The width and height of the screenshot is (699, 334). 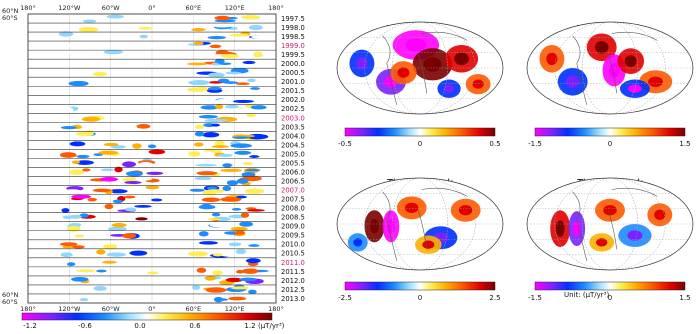 What do you see at coordinates (610, 286) in the screenshot?
I see `map-colorbar` at bounding box center [610, 286].